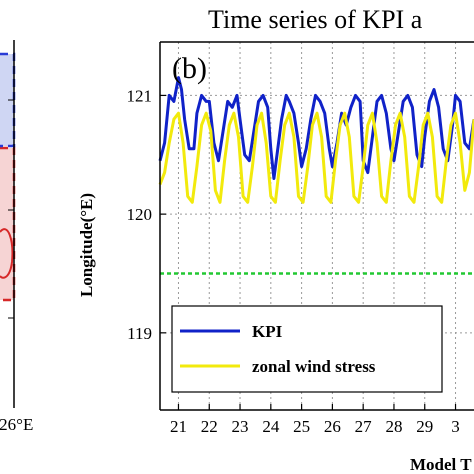 This screenshot has height=474, width=474. I want to click on x-tick-label: 25, so click(301, 426).